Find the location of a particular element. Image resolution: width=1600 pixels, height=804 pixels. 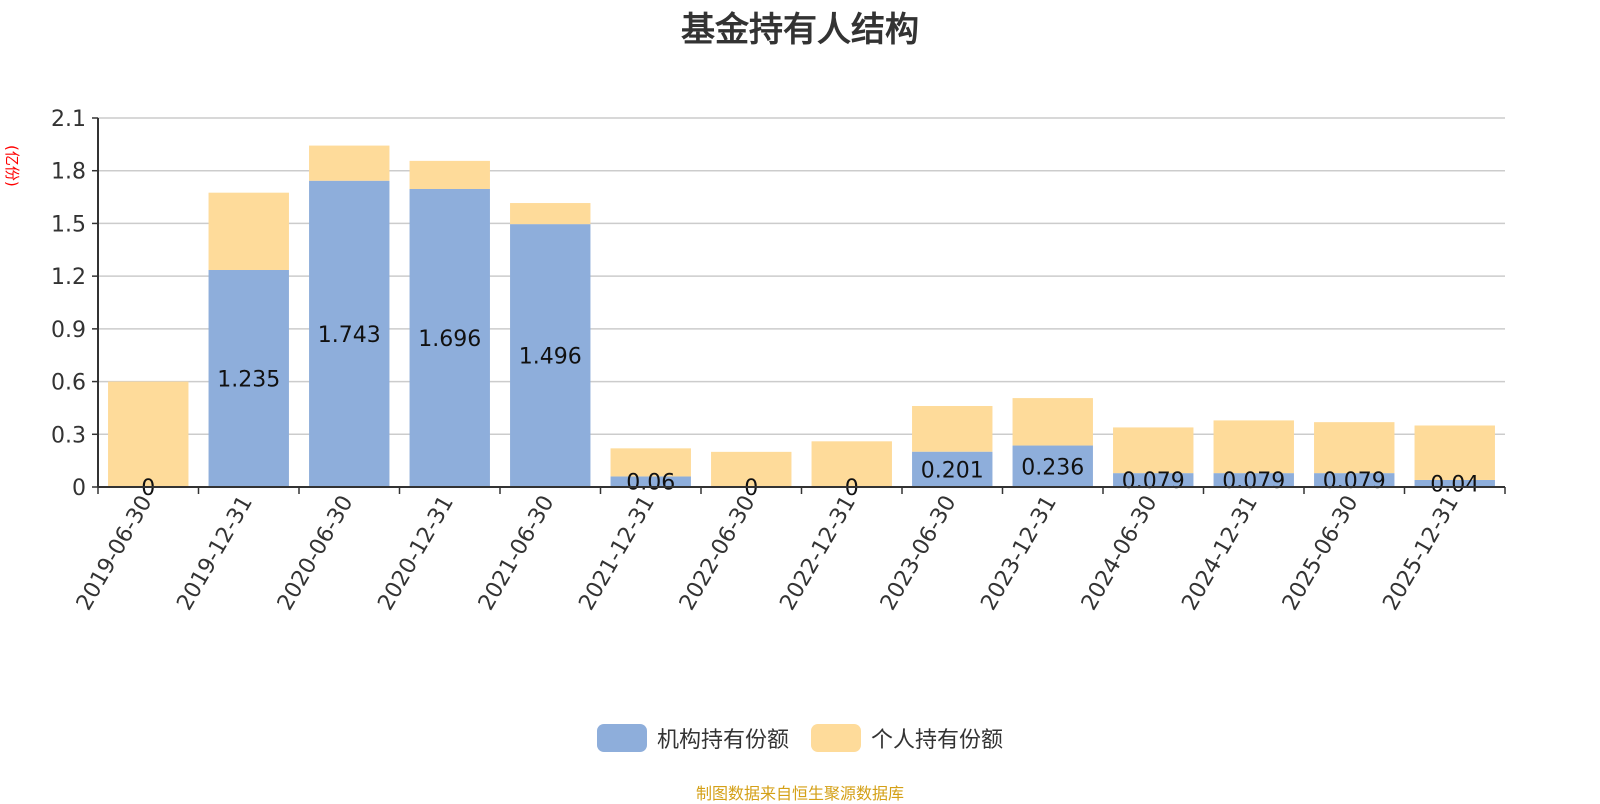

x-tick-label: 2025-12-31 is located at coordinates (1421, 553).